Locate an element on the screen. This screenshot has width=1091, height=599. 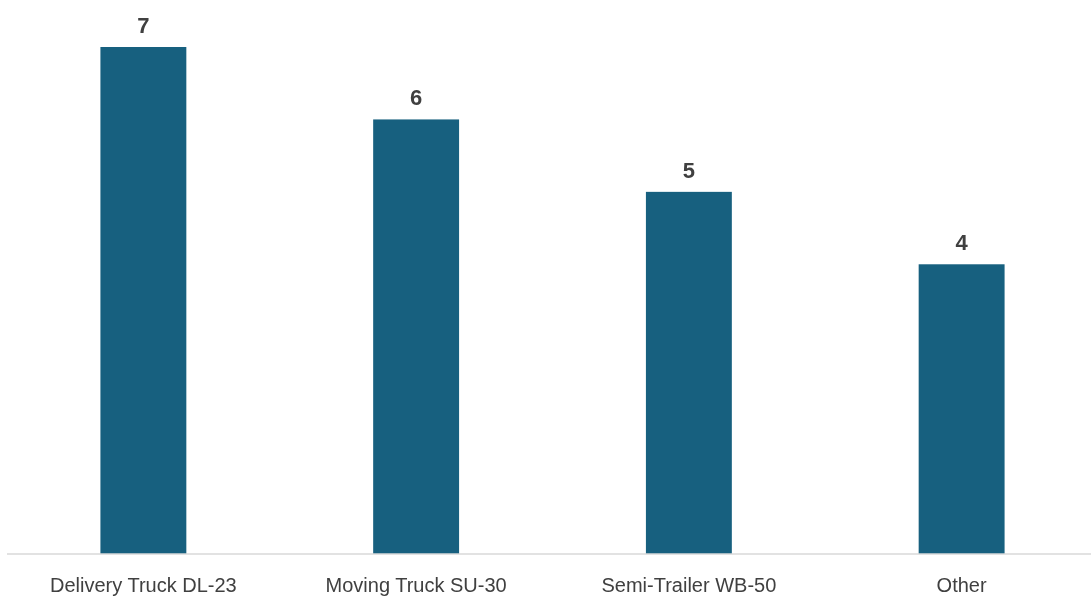
x-tick-label: Moving Truck SU-30 is located at coordinates (416, 585).